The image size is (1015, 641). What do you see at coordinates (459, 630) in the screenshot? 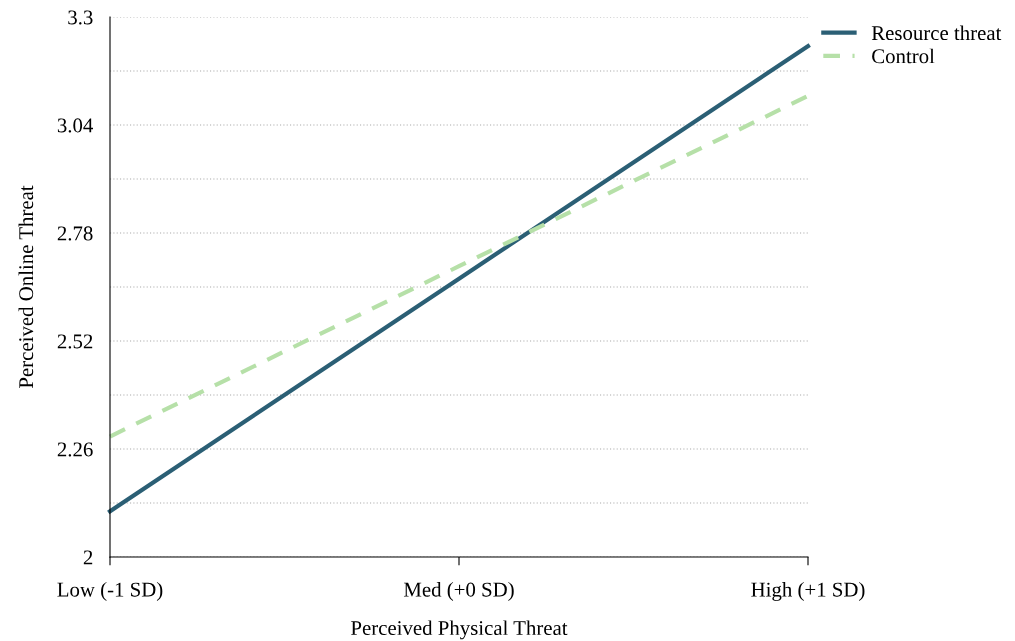
I see `x-axis-title: Perceived Physical Threat` at bounding box center [459, 630].